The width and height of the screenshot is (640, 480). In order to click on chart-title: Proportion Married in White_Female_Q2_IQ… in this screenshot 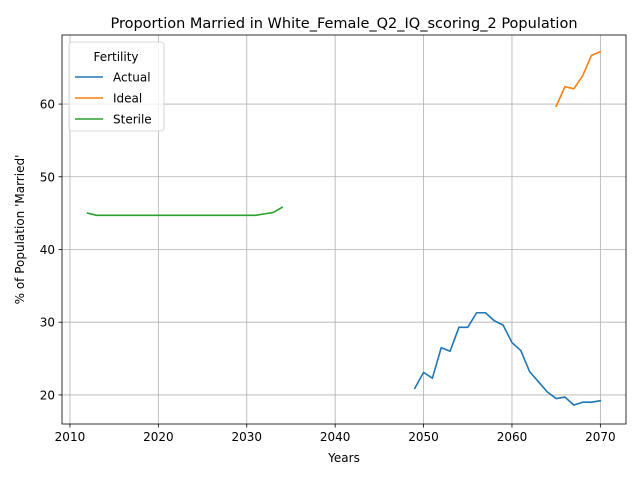, I will do `click(343, 24)`.